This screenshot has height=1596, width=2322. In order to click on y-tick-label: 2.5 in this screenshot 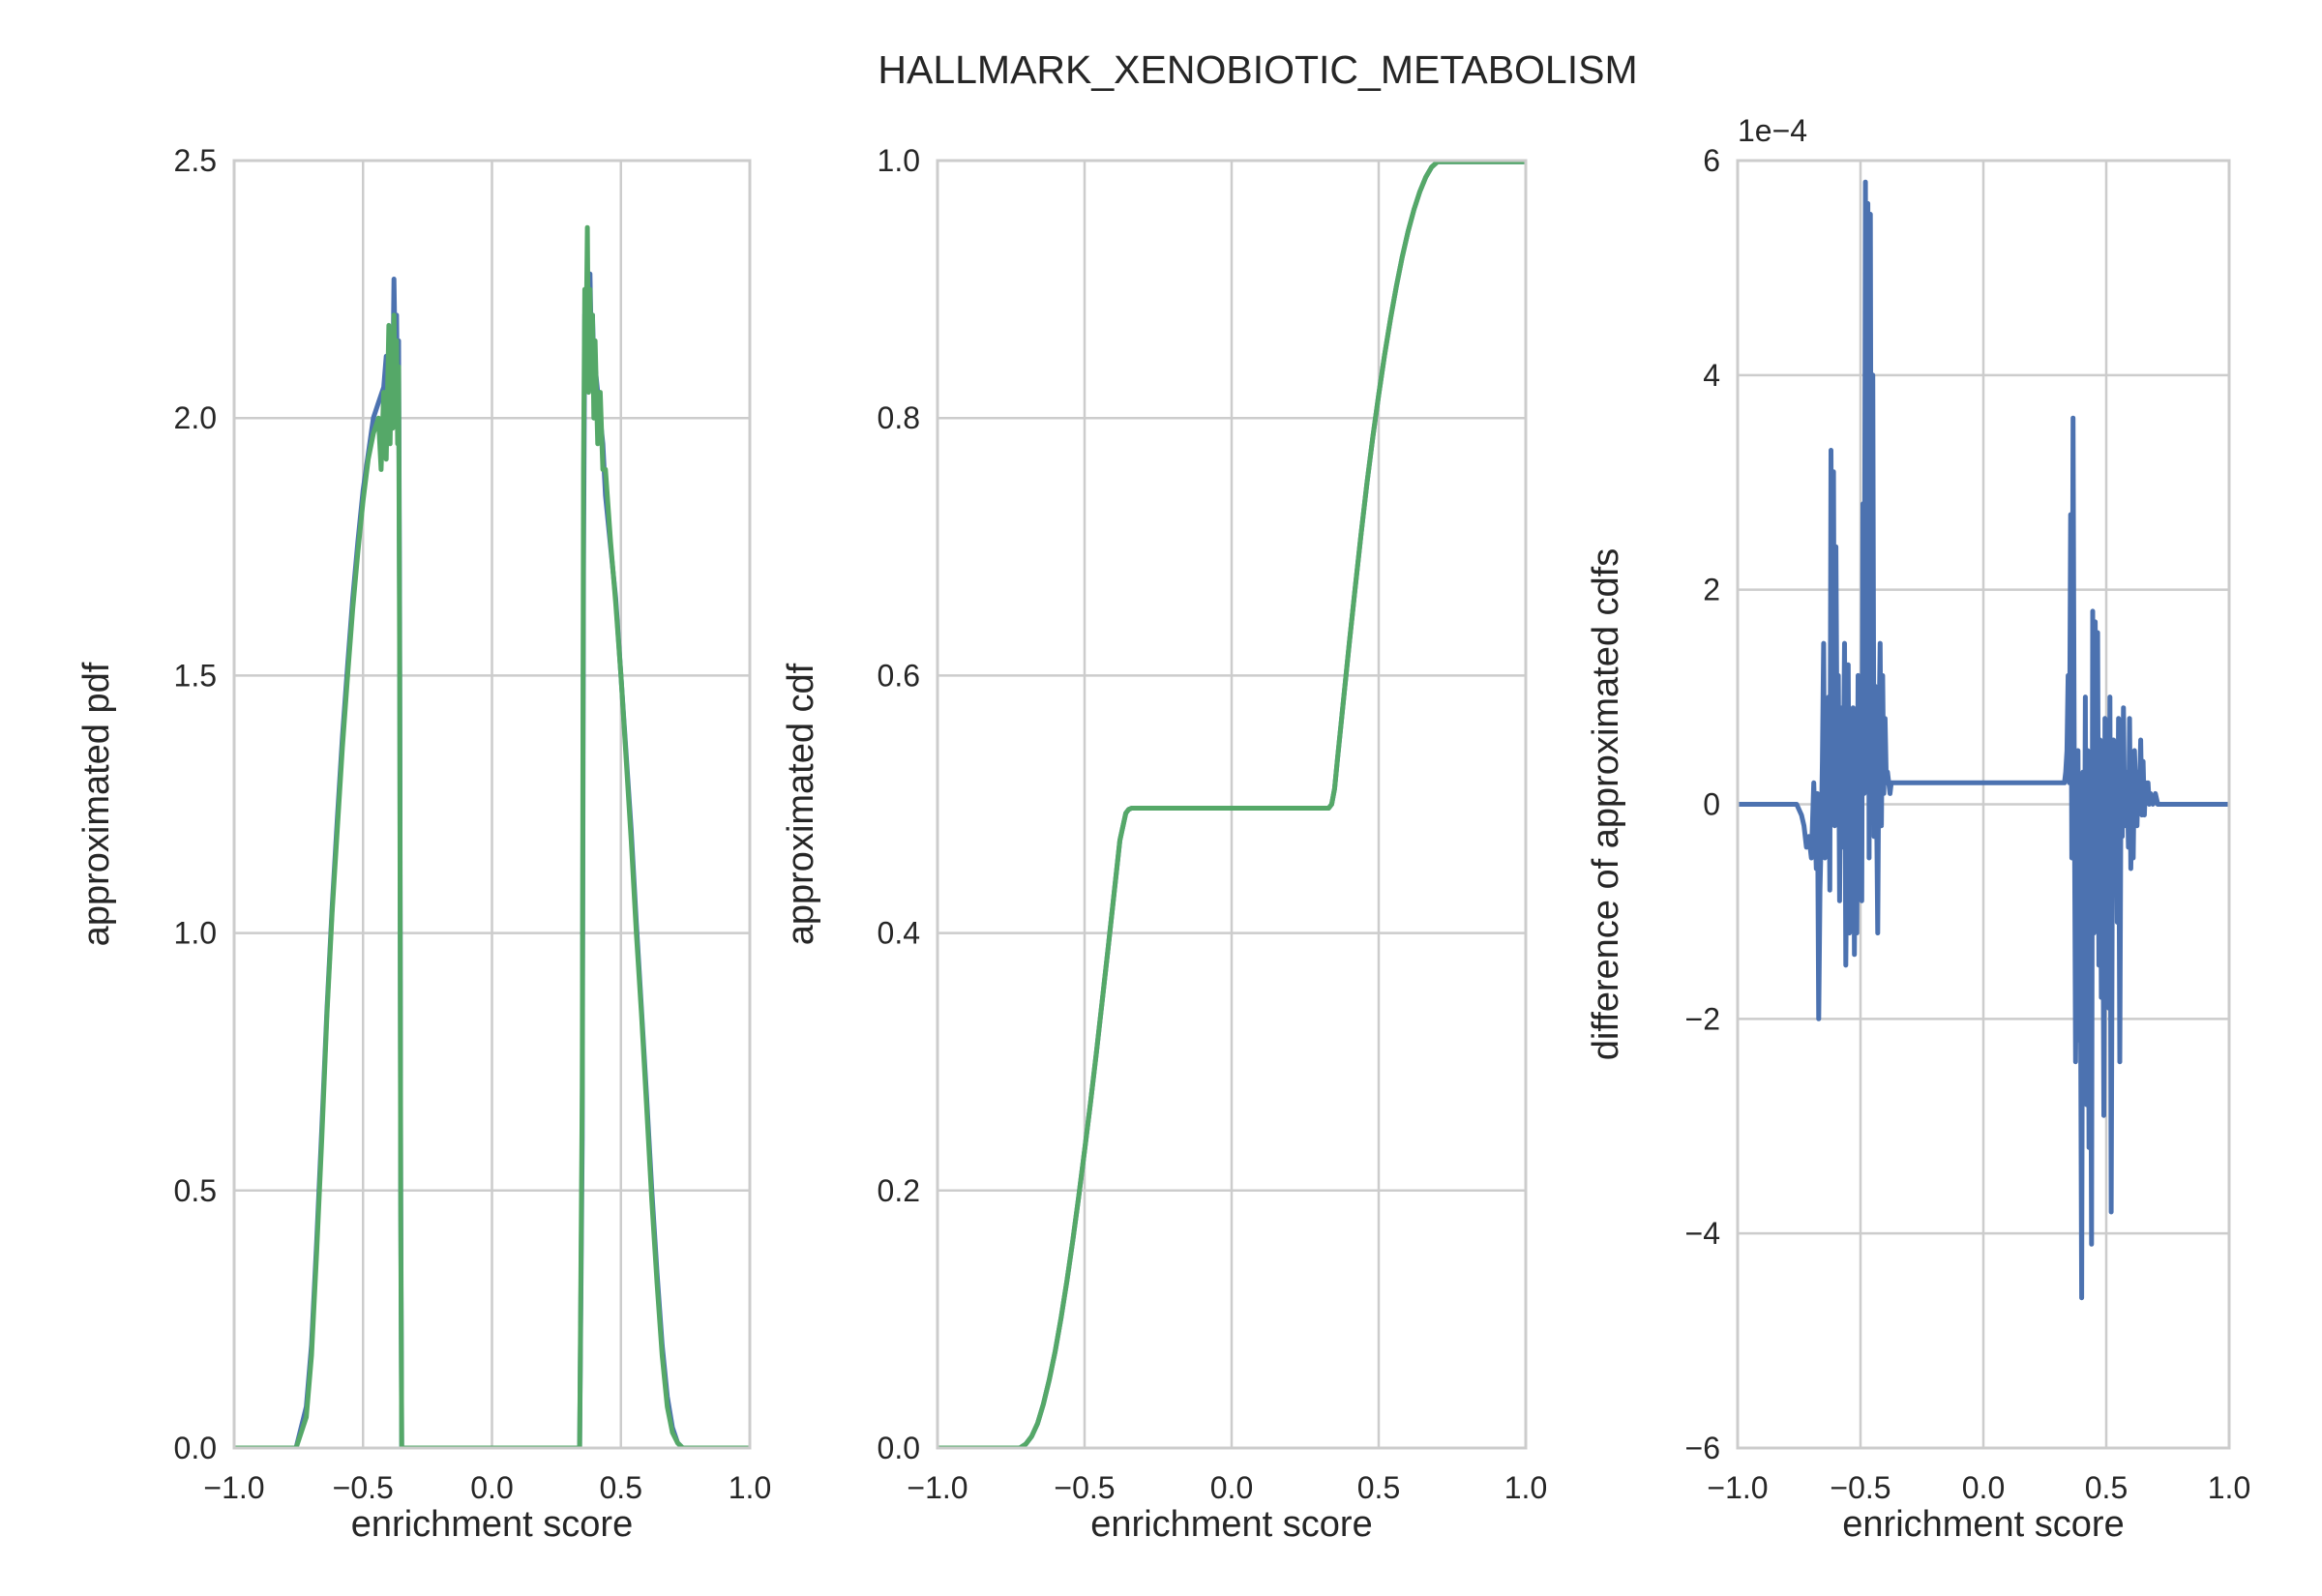, I will do `click(195, 160)`.